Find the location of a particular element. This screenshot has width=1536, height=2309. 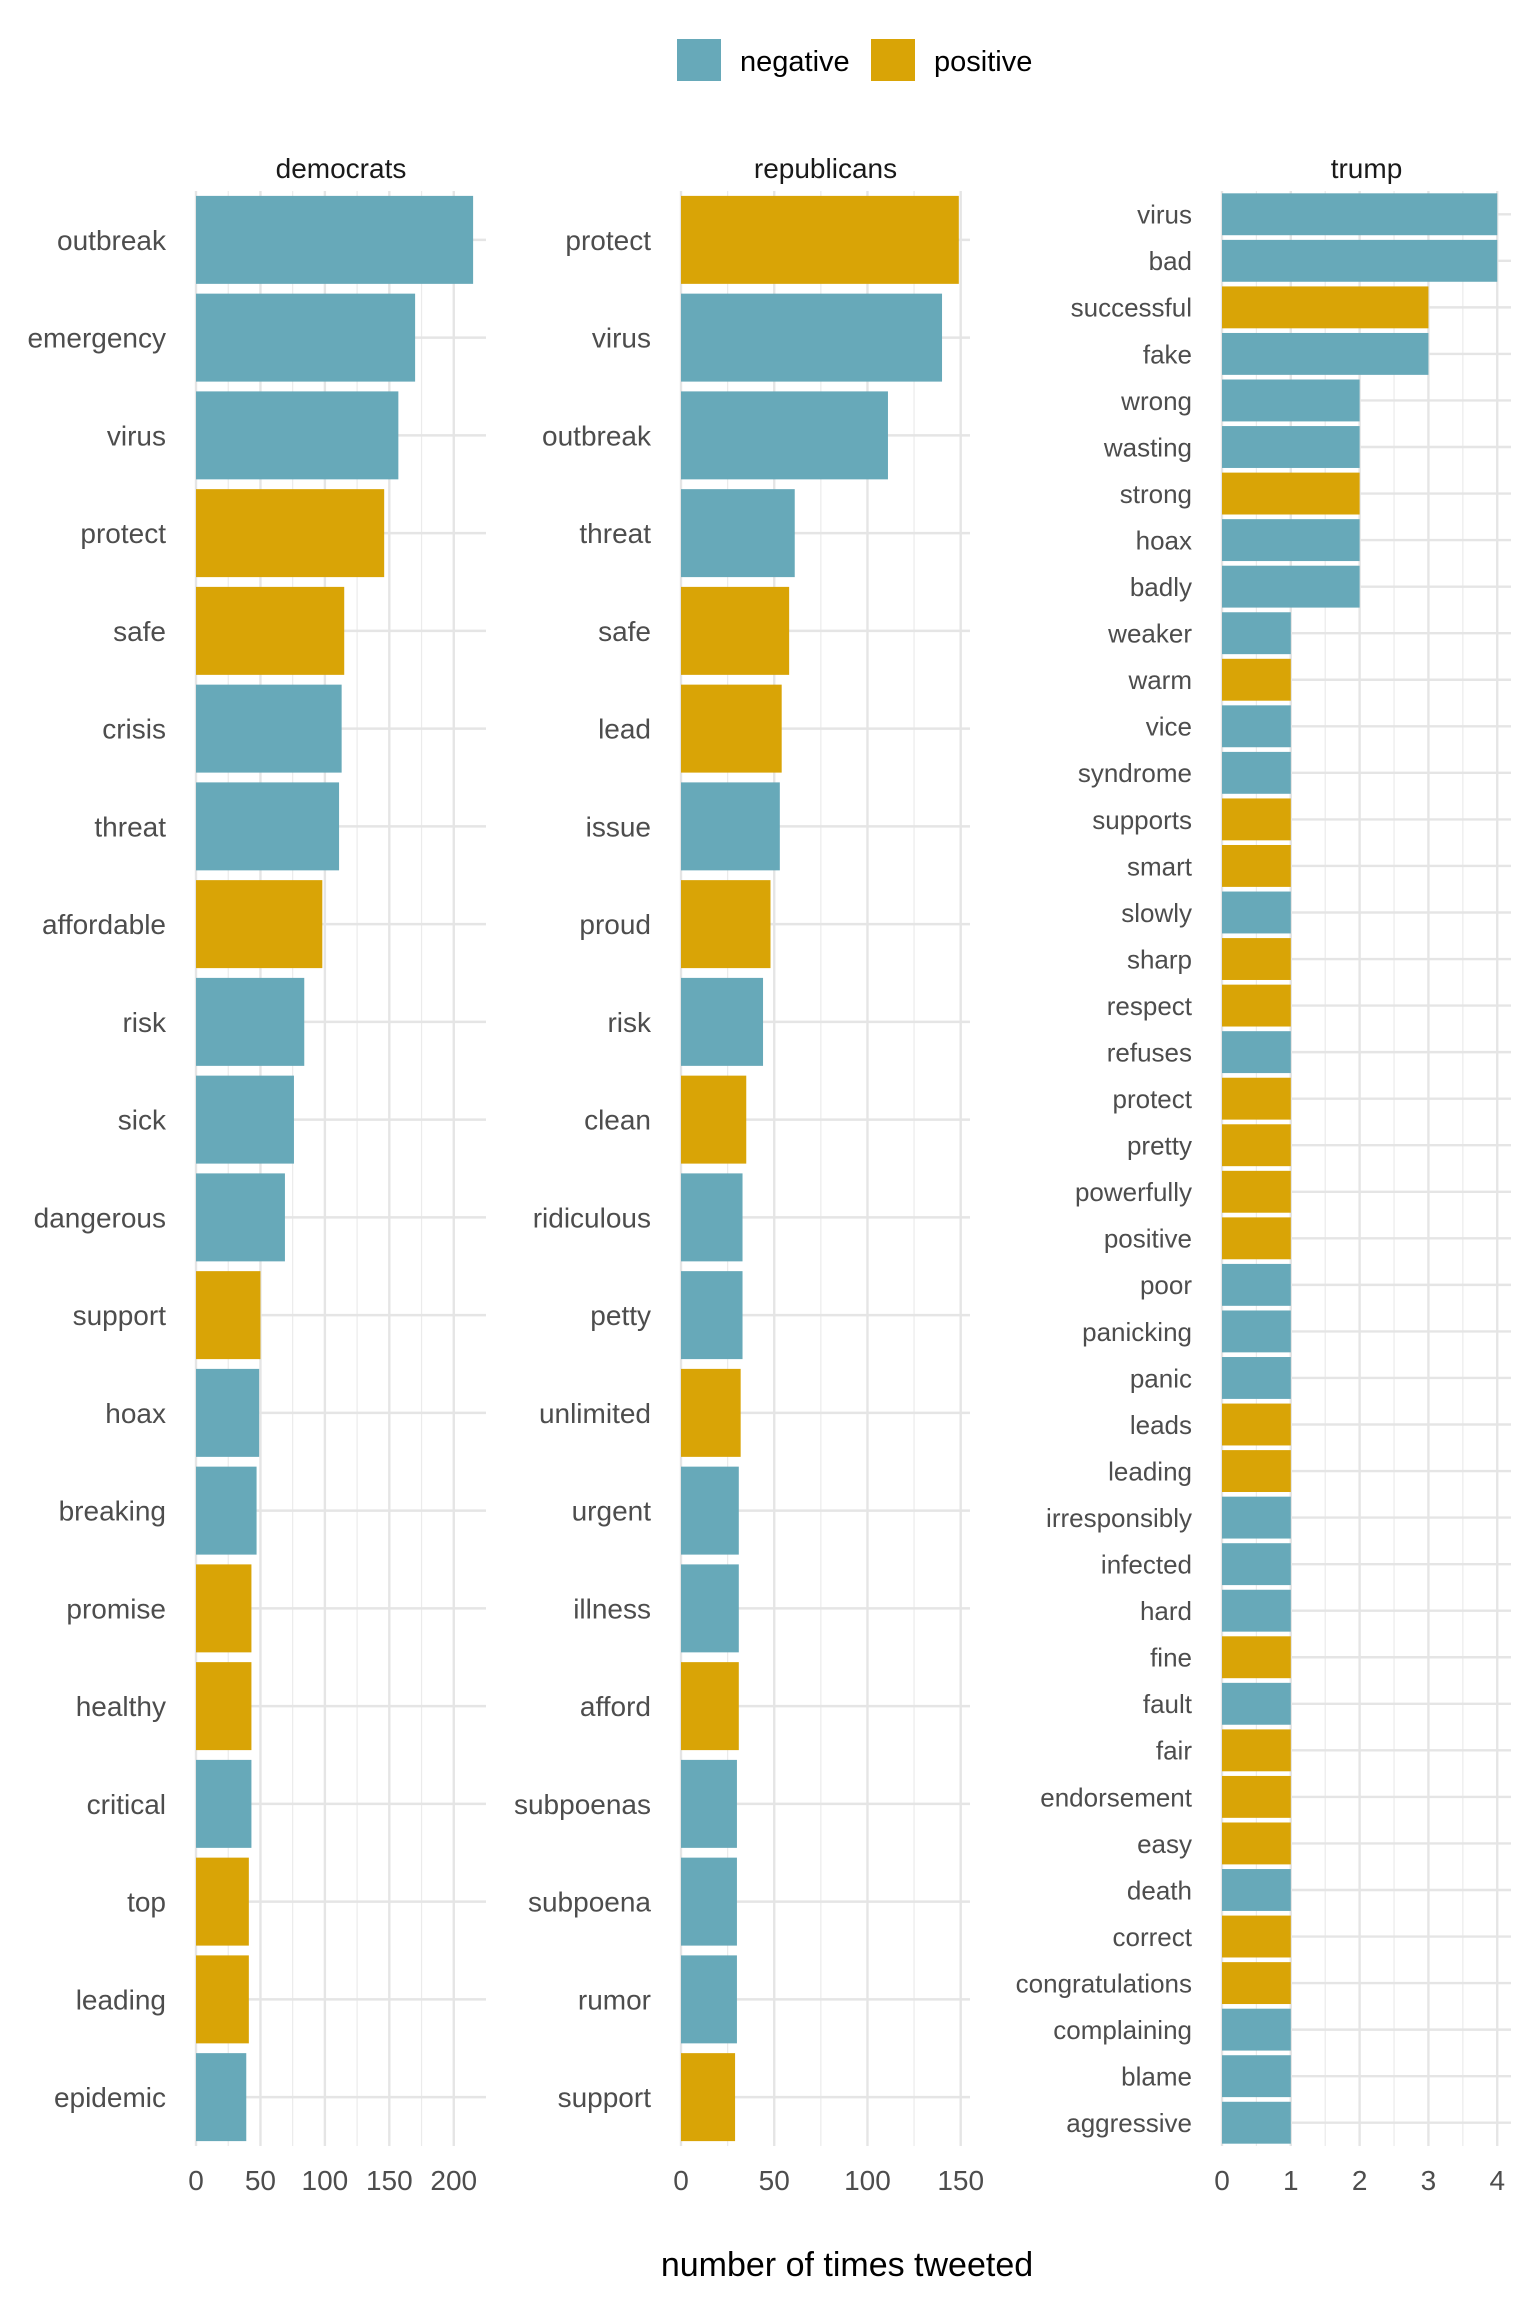

category-label: smart is located at coordinates (1160, 866).